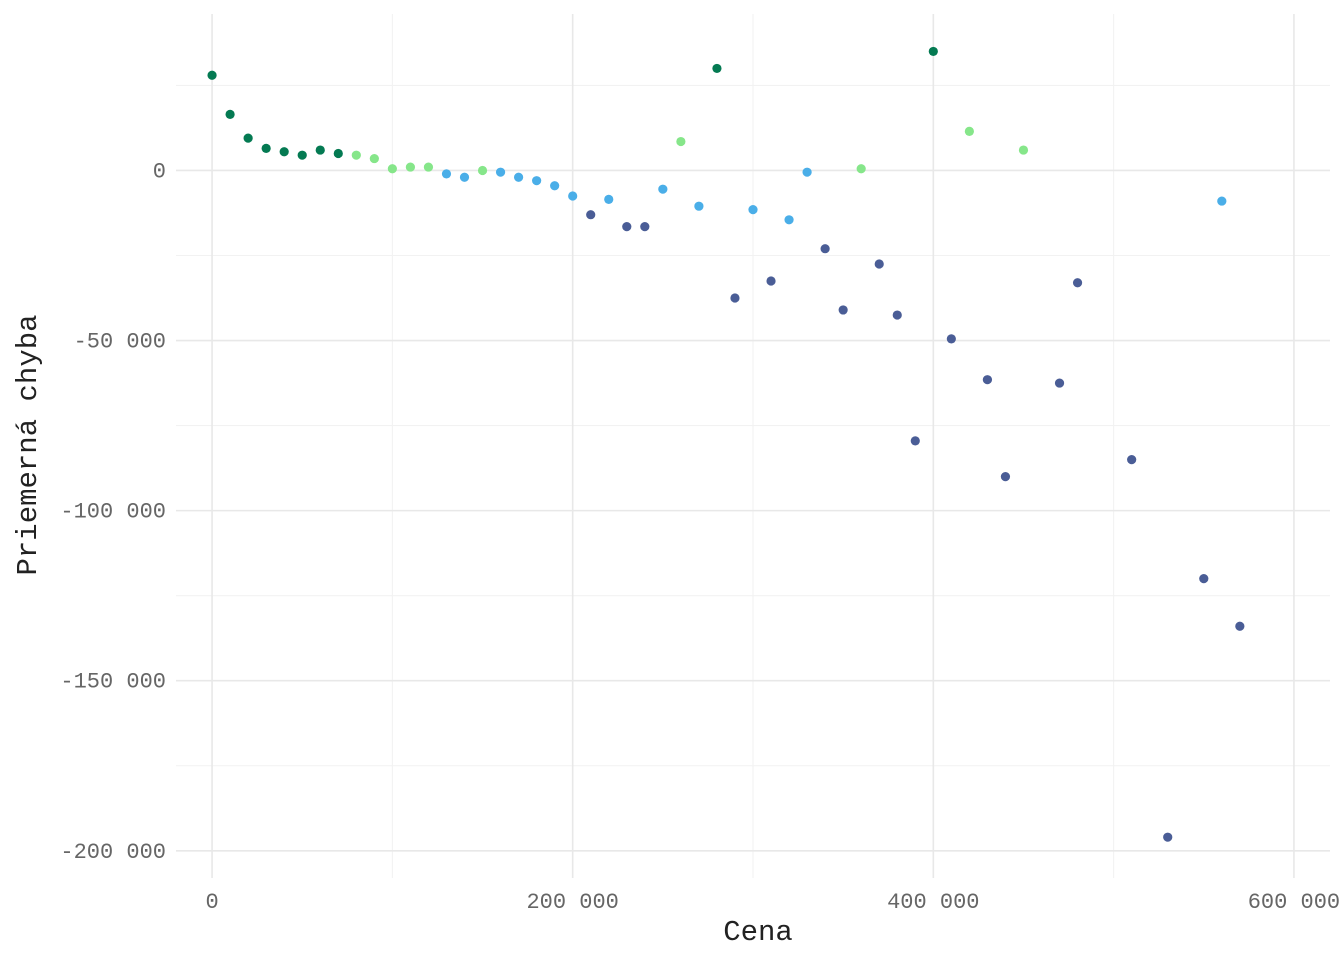 This screenshot has height=960, width=1344. I want to click on x-tick-label: 400 000, so click(933, 902).